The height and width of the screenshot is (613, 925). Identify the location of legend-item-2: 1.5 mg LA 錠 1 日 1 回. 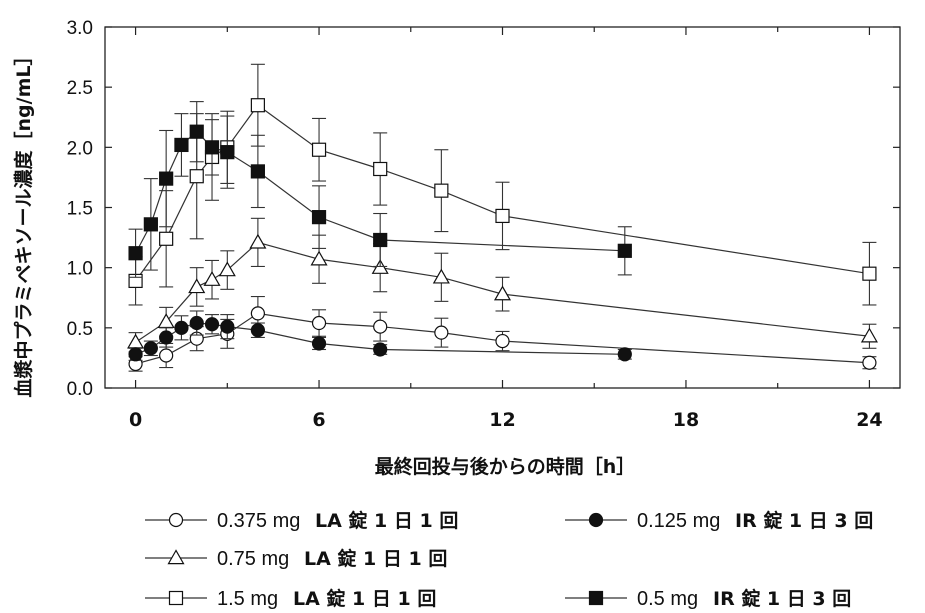
(290, 598).